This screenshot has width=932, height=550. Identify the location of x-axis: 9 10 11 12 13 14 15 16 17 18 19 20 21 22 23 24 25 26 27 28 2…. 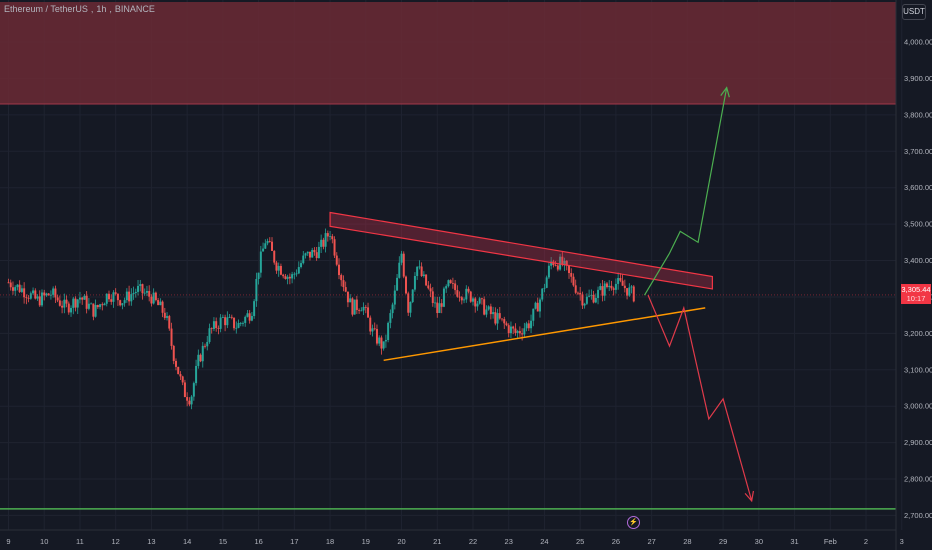
(452, 537).